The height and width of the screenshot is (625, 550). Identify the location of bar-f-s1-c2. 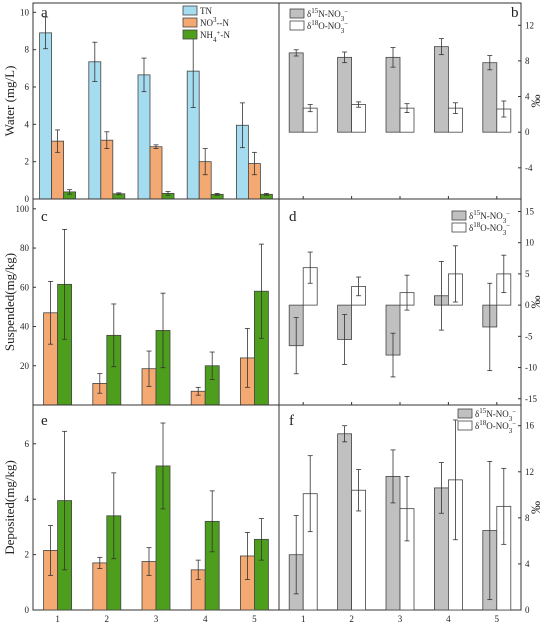
(345, 522).